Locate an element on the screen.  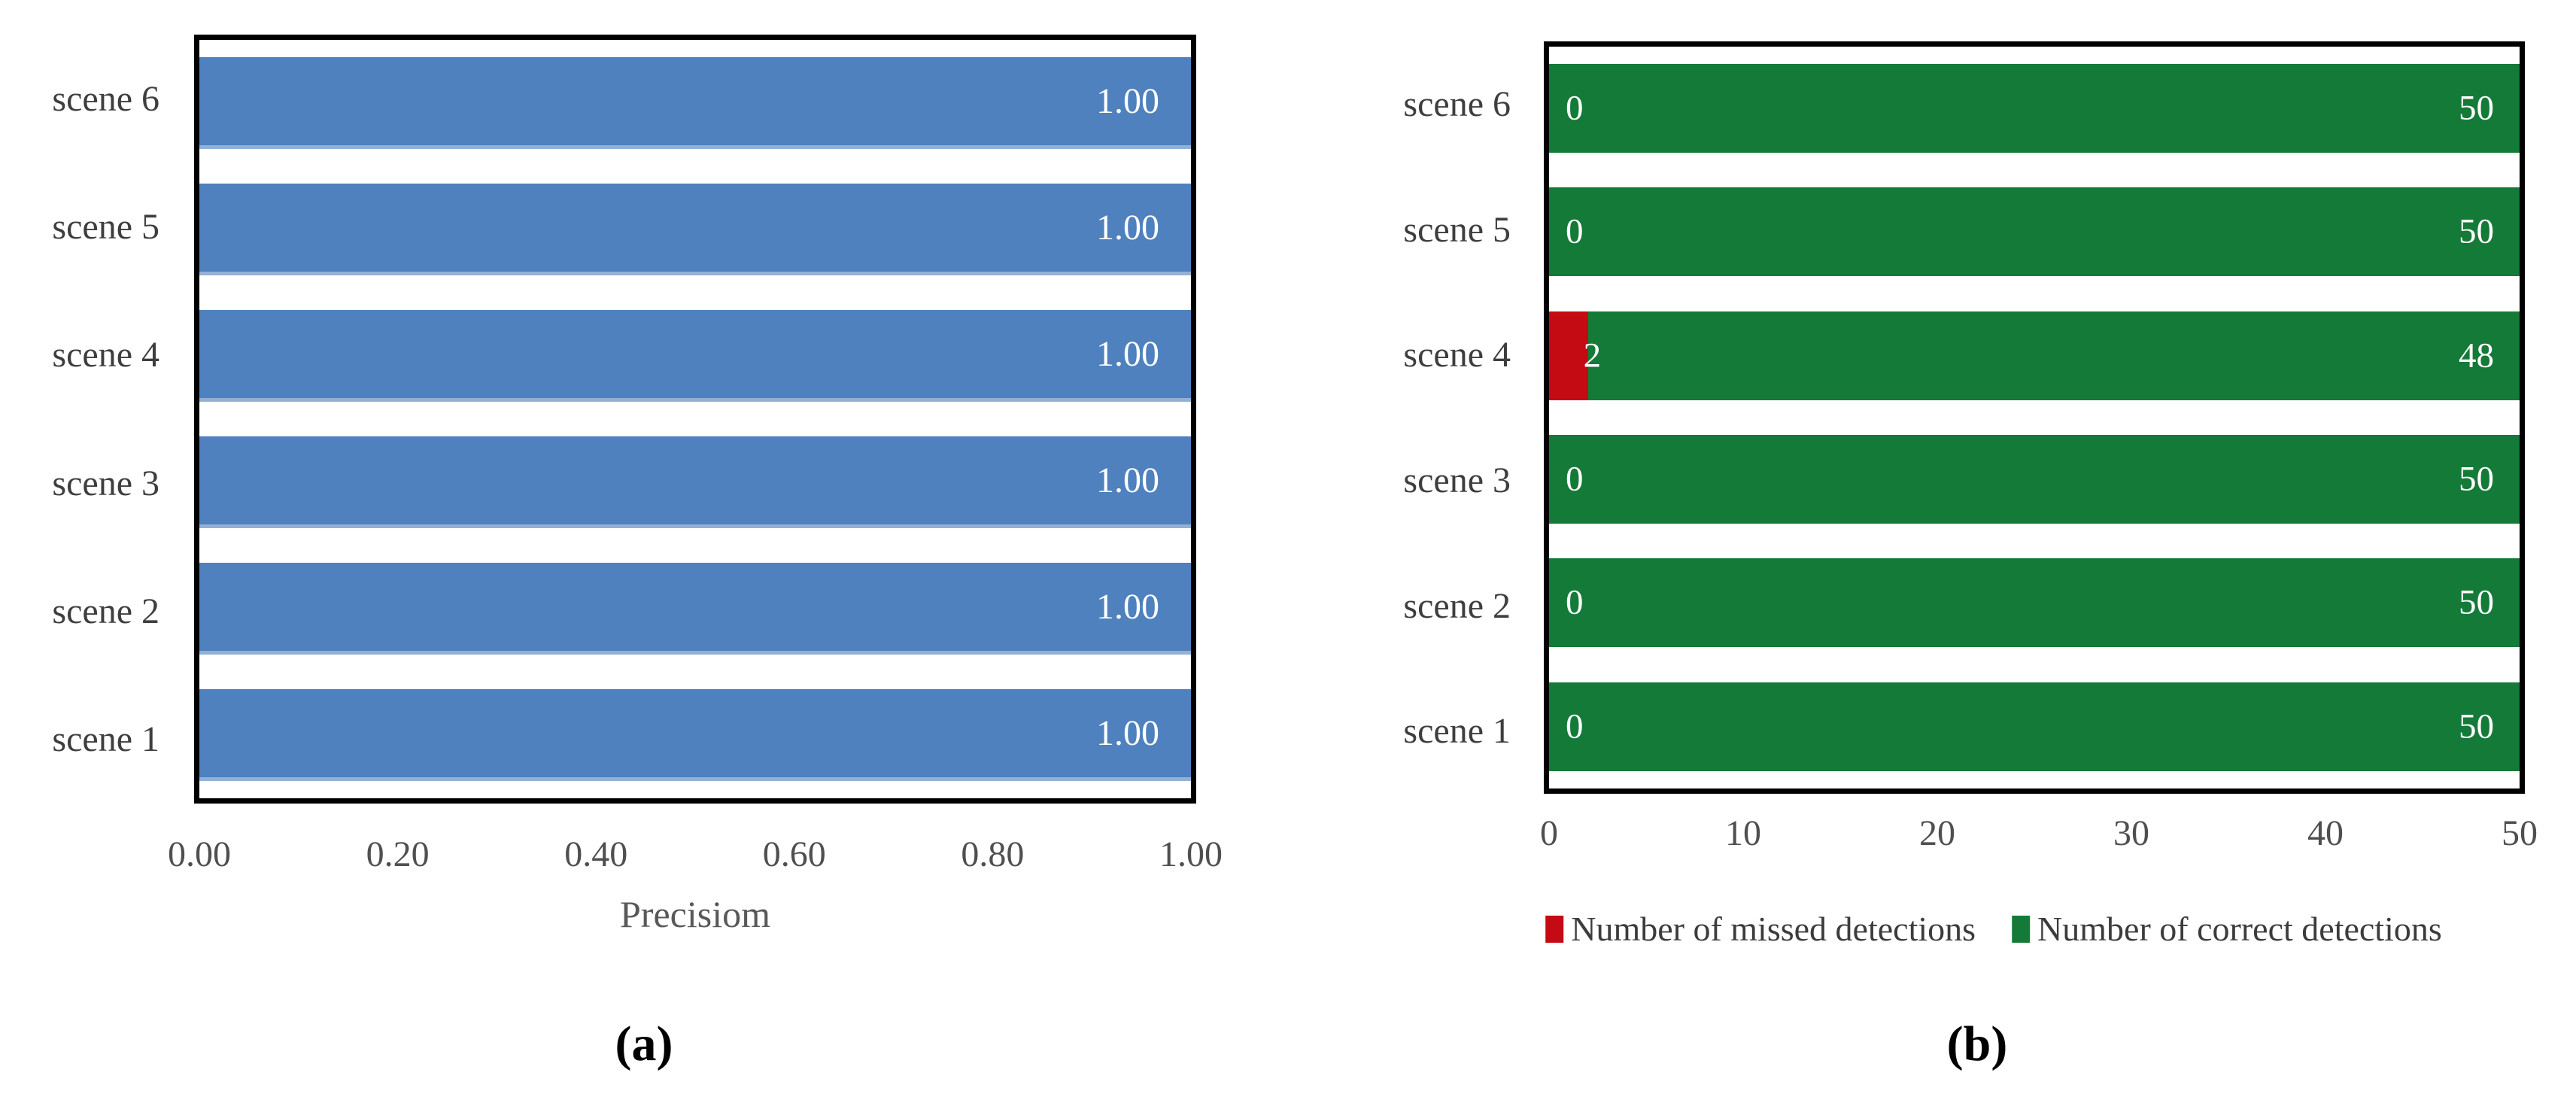
detection-stacked-bar: 2 48 is located at coordinates (2034, 355).